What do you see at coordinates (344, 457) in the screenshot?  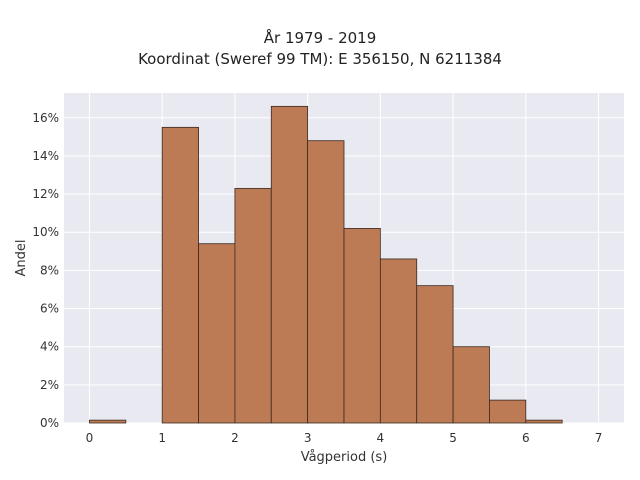 I see `x-axis-label: Vågperiod (s)` at bounding box center [344, 457].